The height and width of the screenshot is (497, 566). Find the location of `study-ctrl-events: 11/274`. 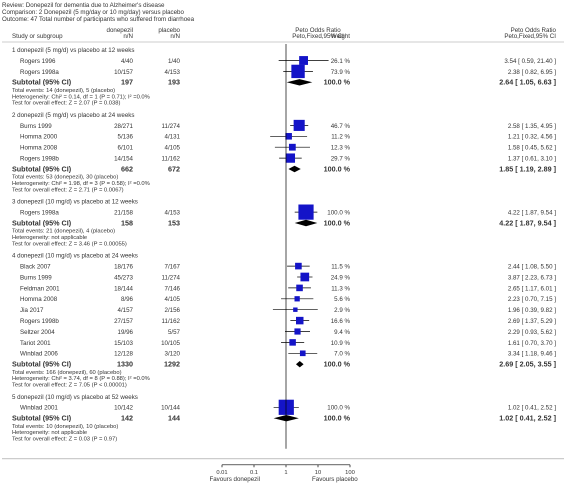

study-ctrl-events: 11/274 is located at coordinates (171, 126).